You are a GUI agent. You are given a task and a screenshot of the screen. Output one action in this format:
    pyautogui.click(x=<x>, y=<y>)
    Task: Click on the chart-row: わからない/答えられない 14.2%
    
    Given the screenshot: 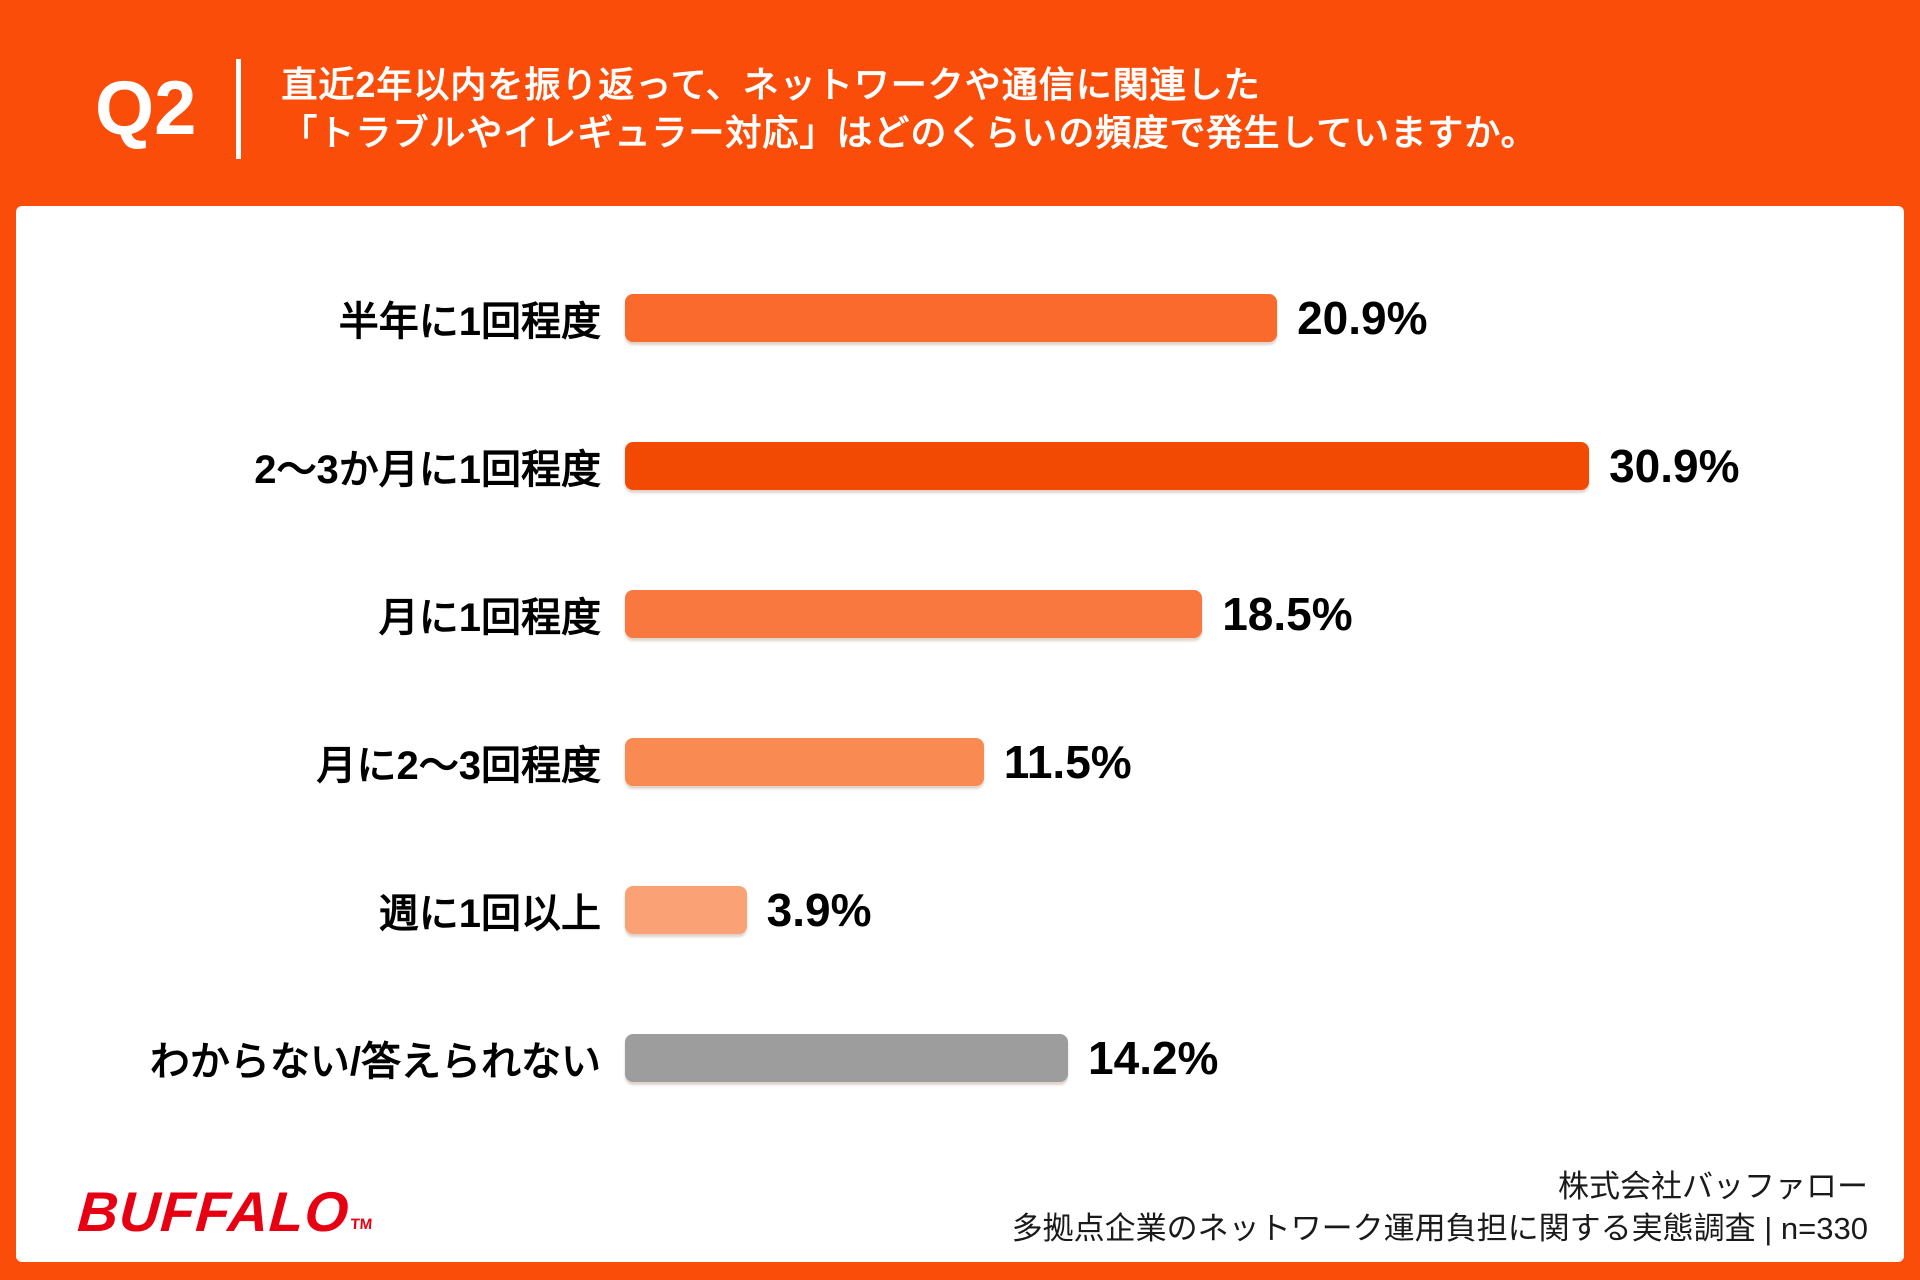 What is the action you would take?
    pyautogui.click(x=960, y=1058)
    